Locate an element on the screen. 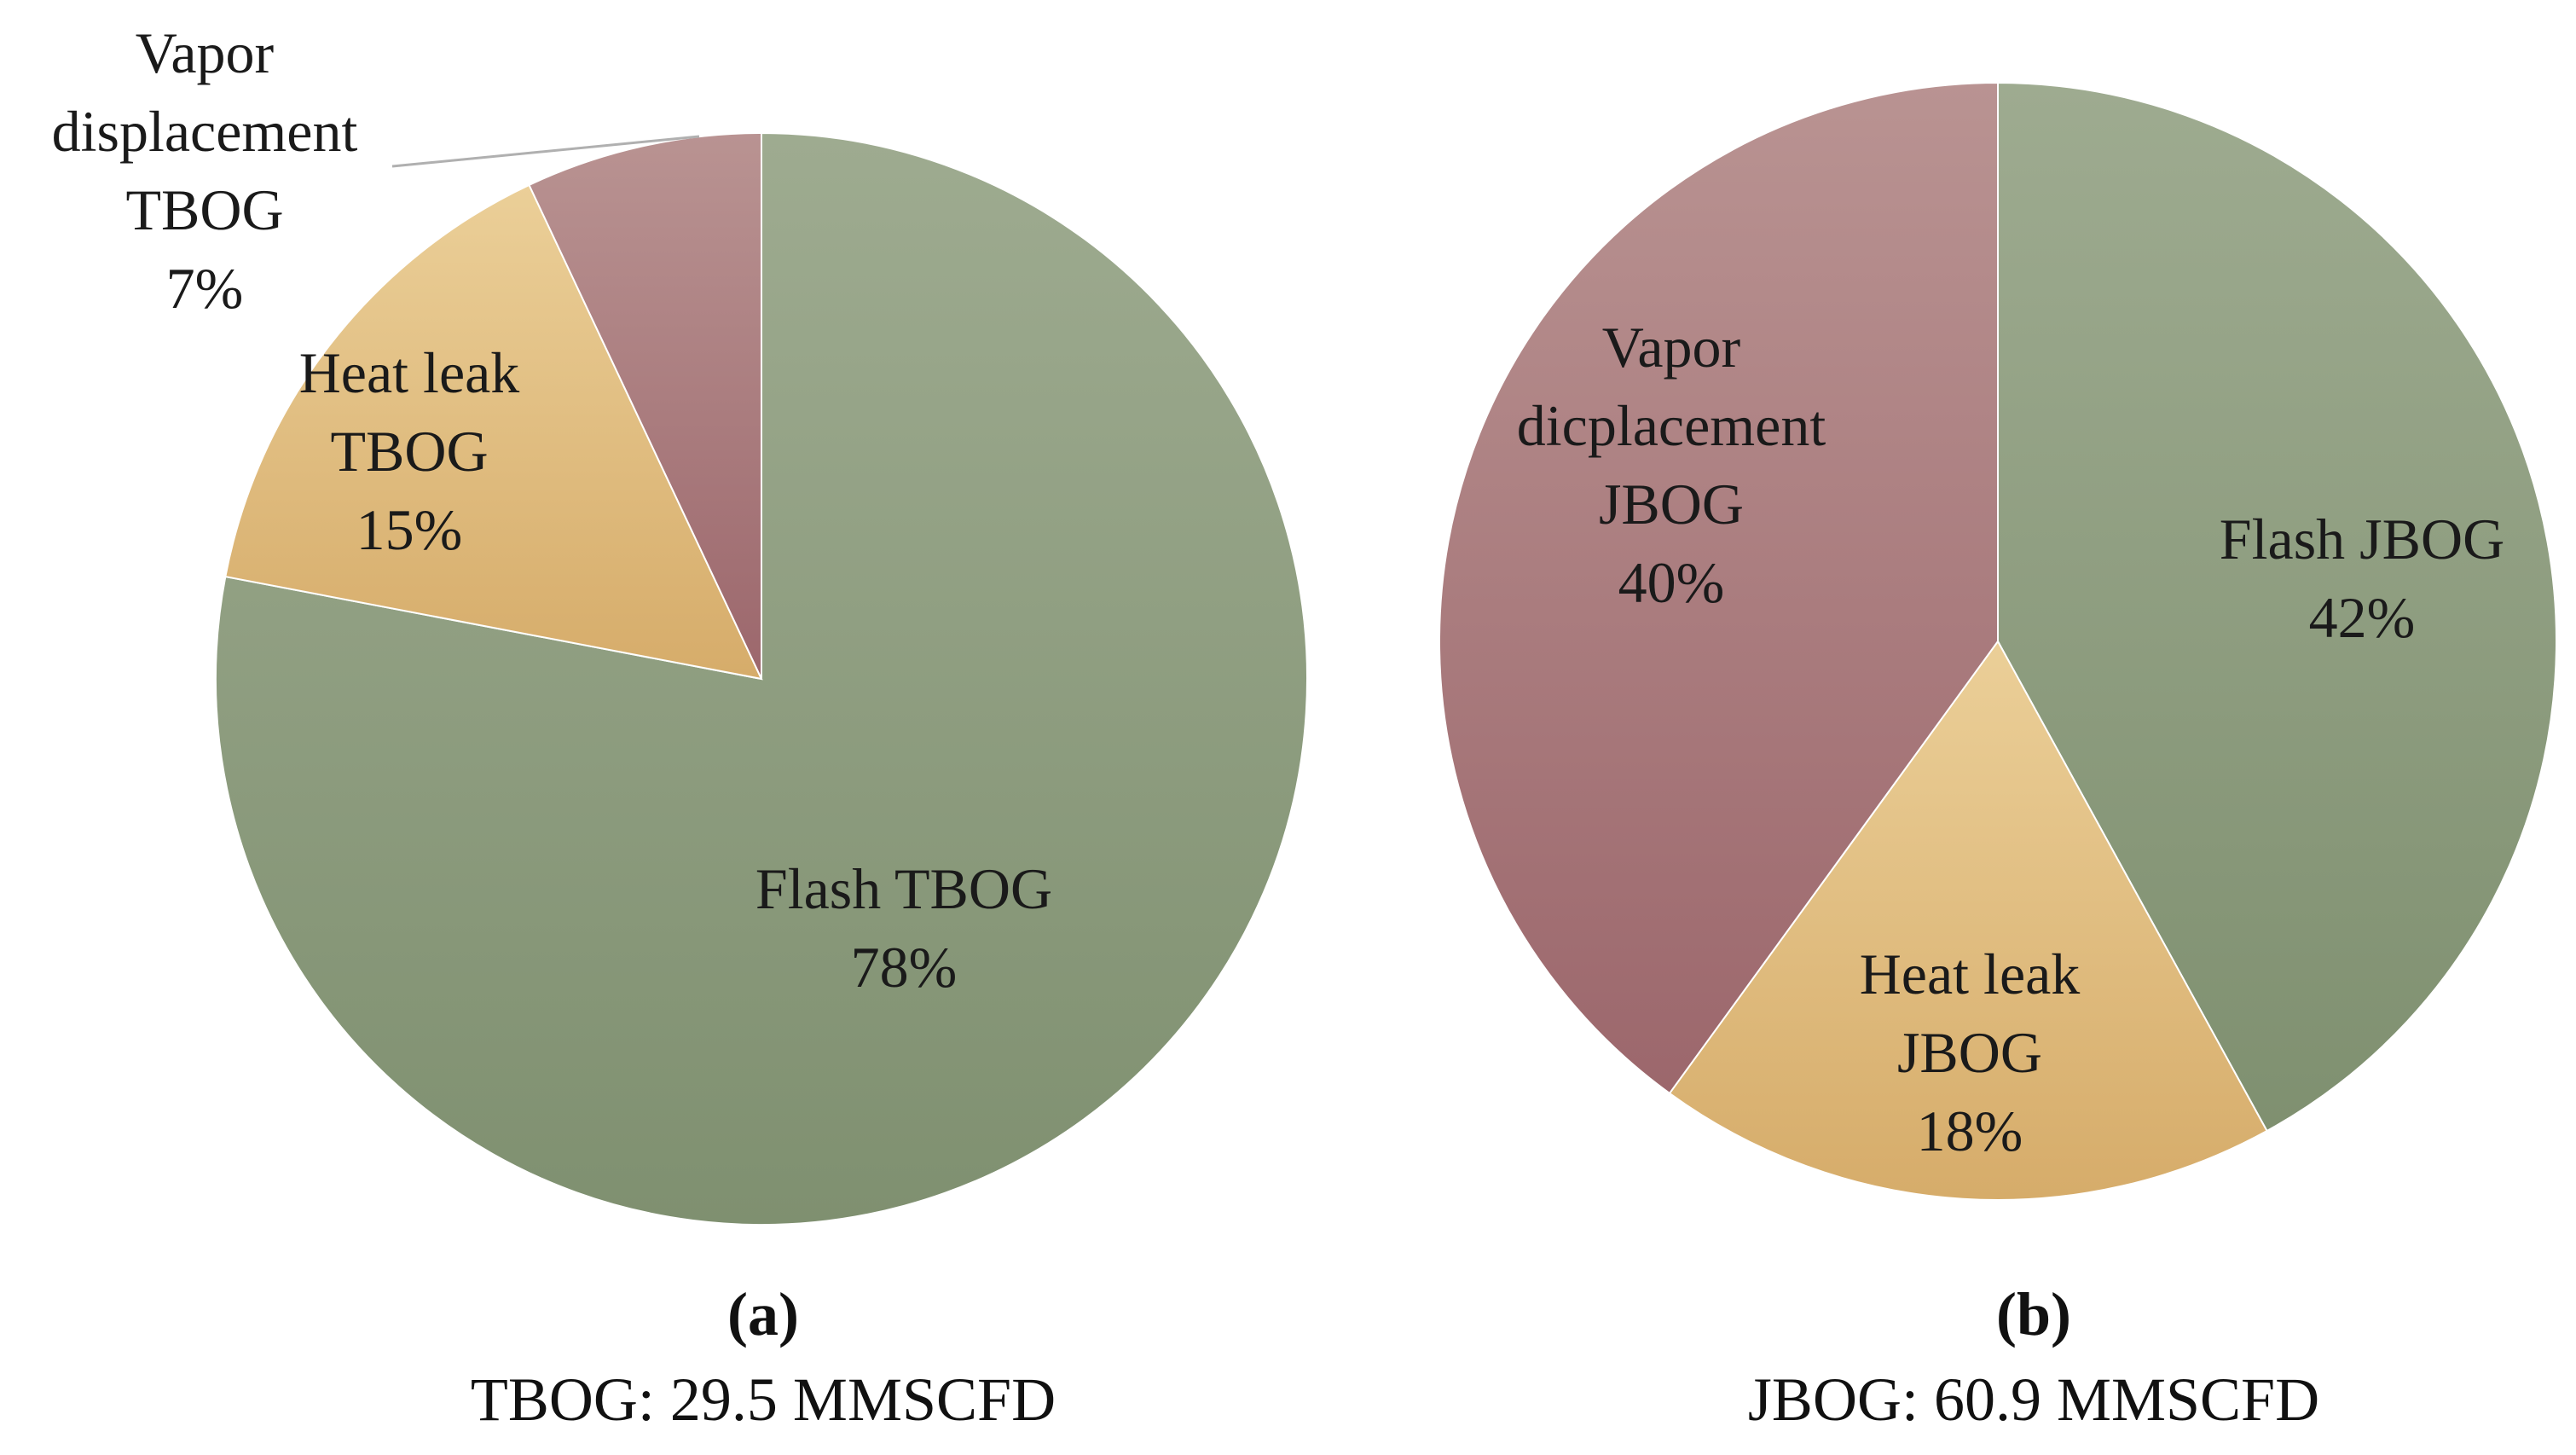 This screenshot has height=1455, width=2576. slice-percent: 42% is located at coordinates (2362, 617).